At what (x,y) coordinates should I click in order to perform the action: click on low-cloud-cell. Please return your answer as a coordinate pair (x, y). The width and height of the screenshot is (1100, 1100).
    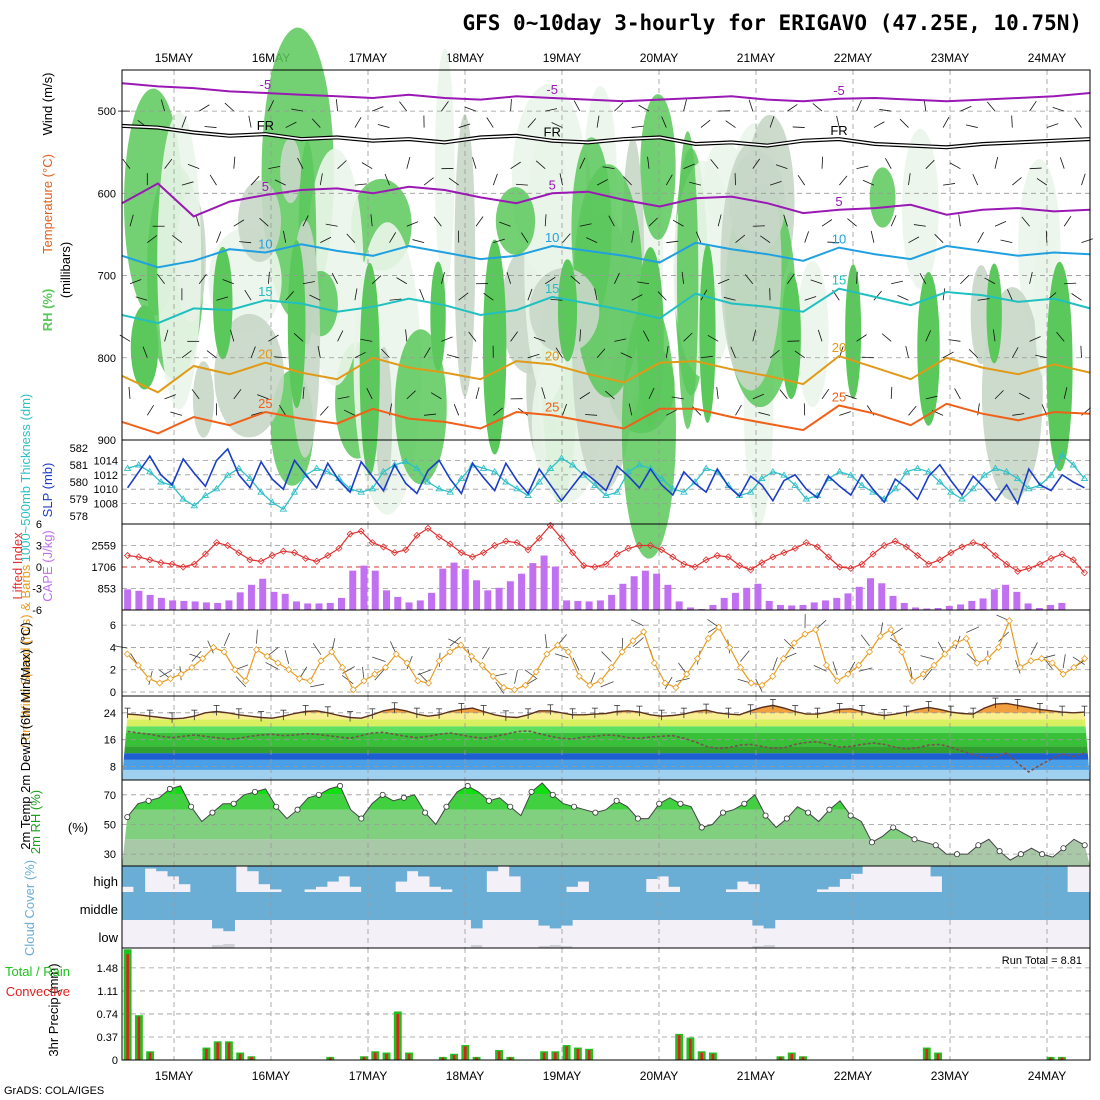
    Looking at the image, I should click on (769, 946).